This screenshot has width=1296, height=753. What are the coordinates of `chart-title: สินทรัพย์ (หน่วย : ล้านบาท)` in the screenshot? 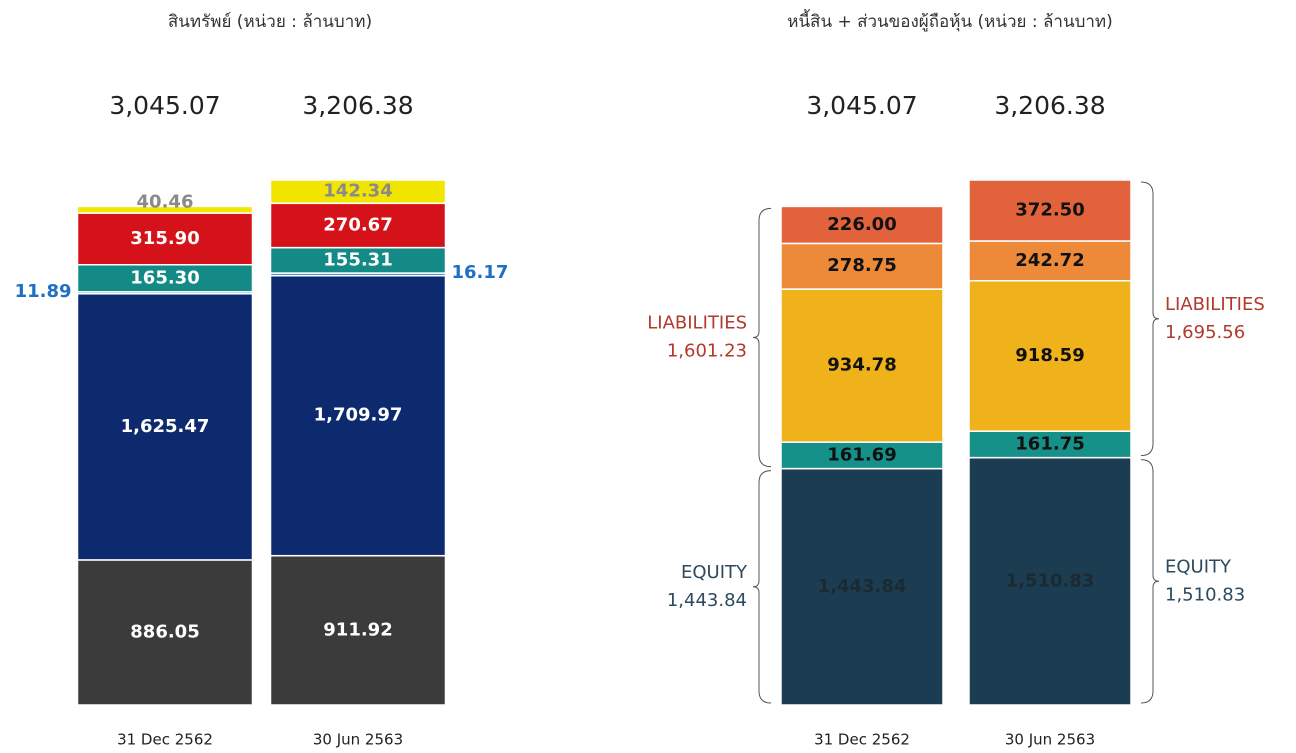 It's located at (270, 22).